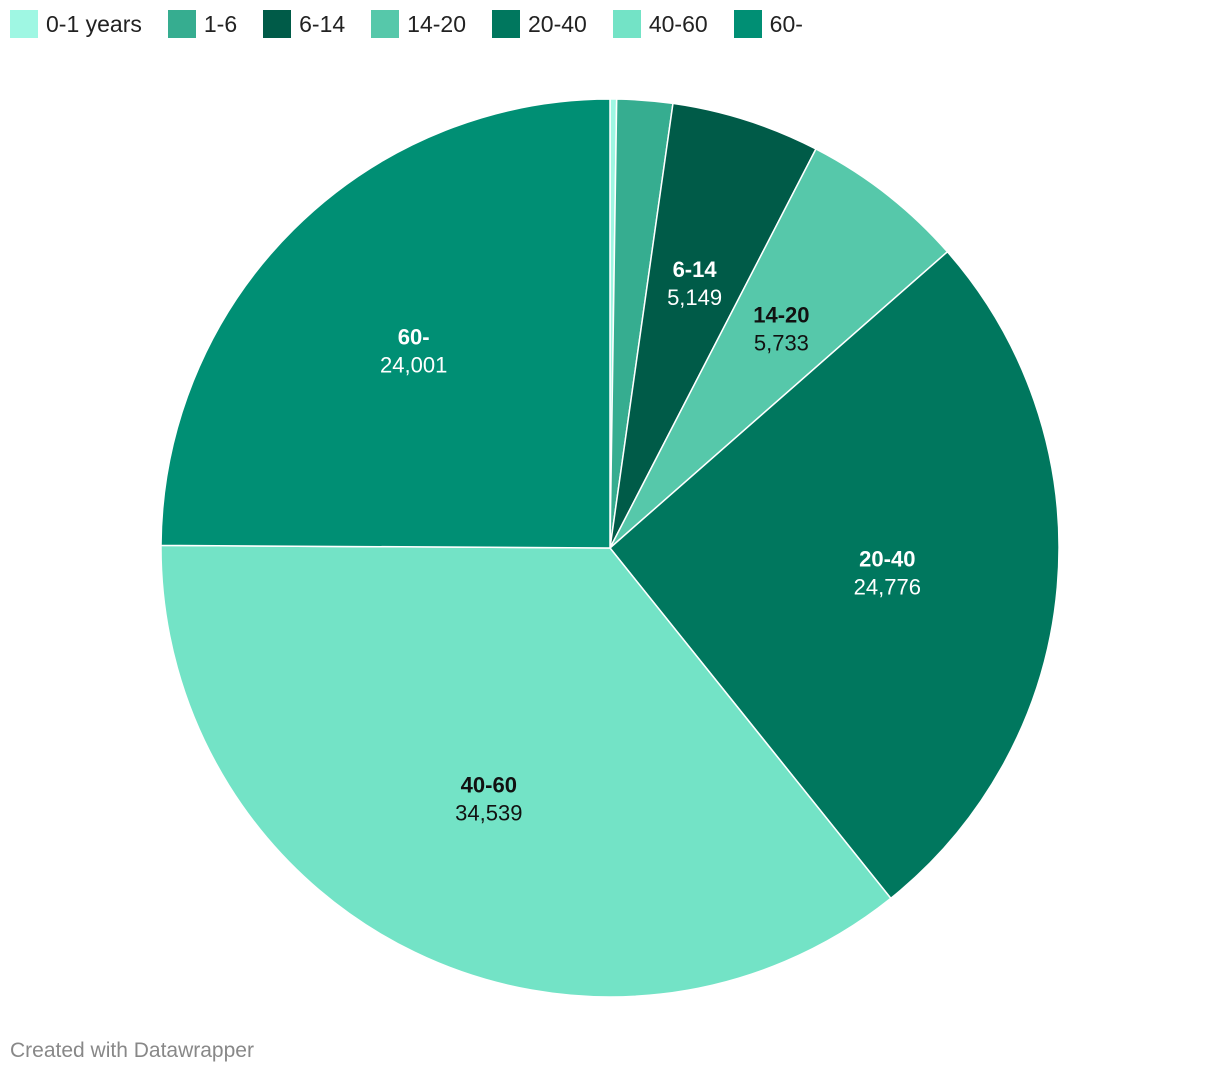 This screenshot has width=1220, height=1074. What do you see at coordinates (695, 269) in the screenshot?
I see `slice-label-name: 6-14` at bounding box center [695, 269].